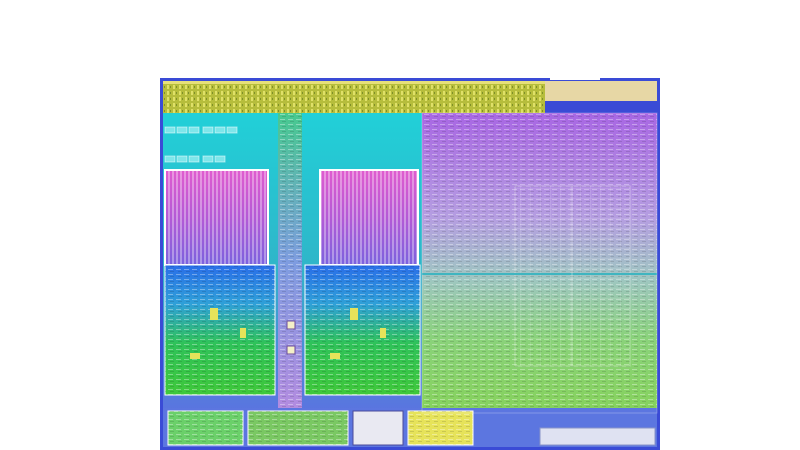 This screenshot has height=450, width=800. Describe the element at coordinates (539, 276) in the screenshot. I see `gpu-compute-grid` at that location.